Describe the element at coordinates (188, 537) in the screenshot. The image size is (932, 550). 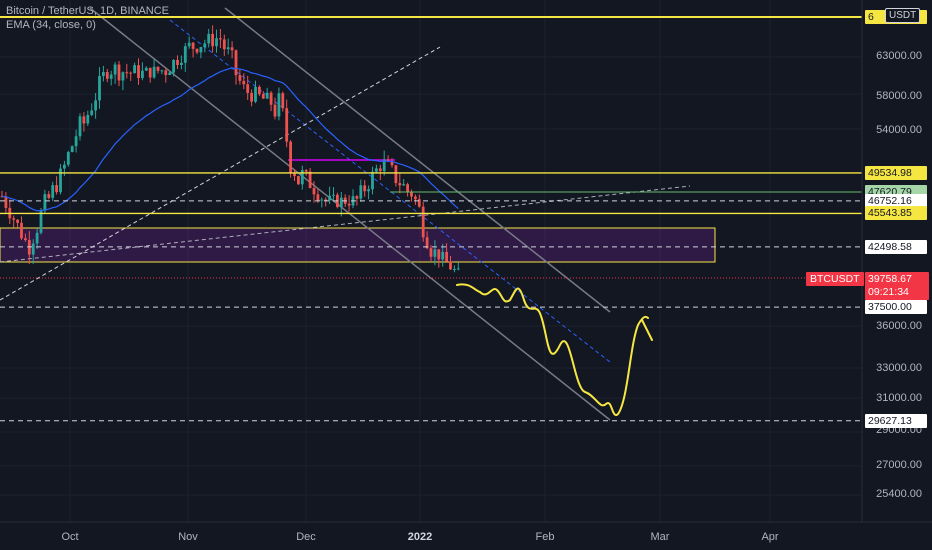
I see `time-axis-label: Nov` at that location.